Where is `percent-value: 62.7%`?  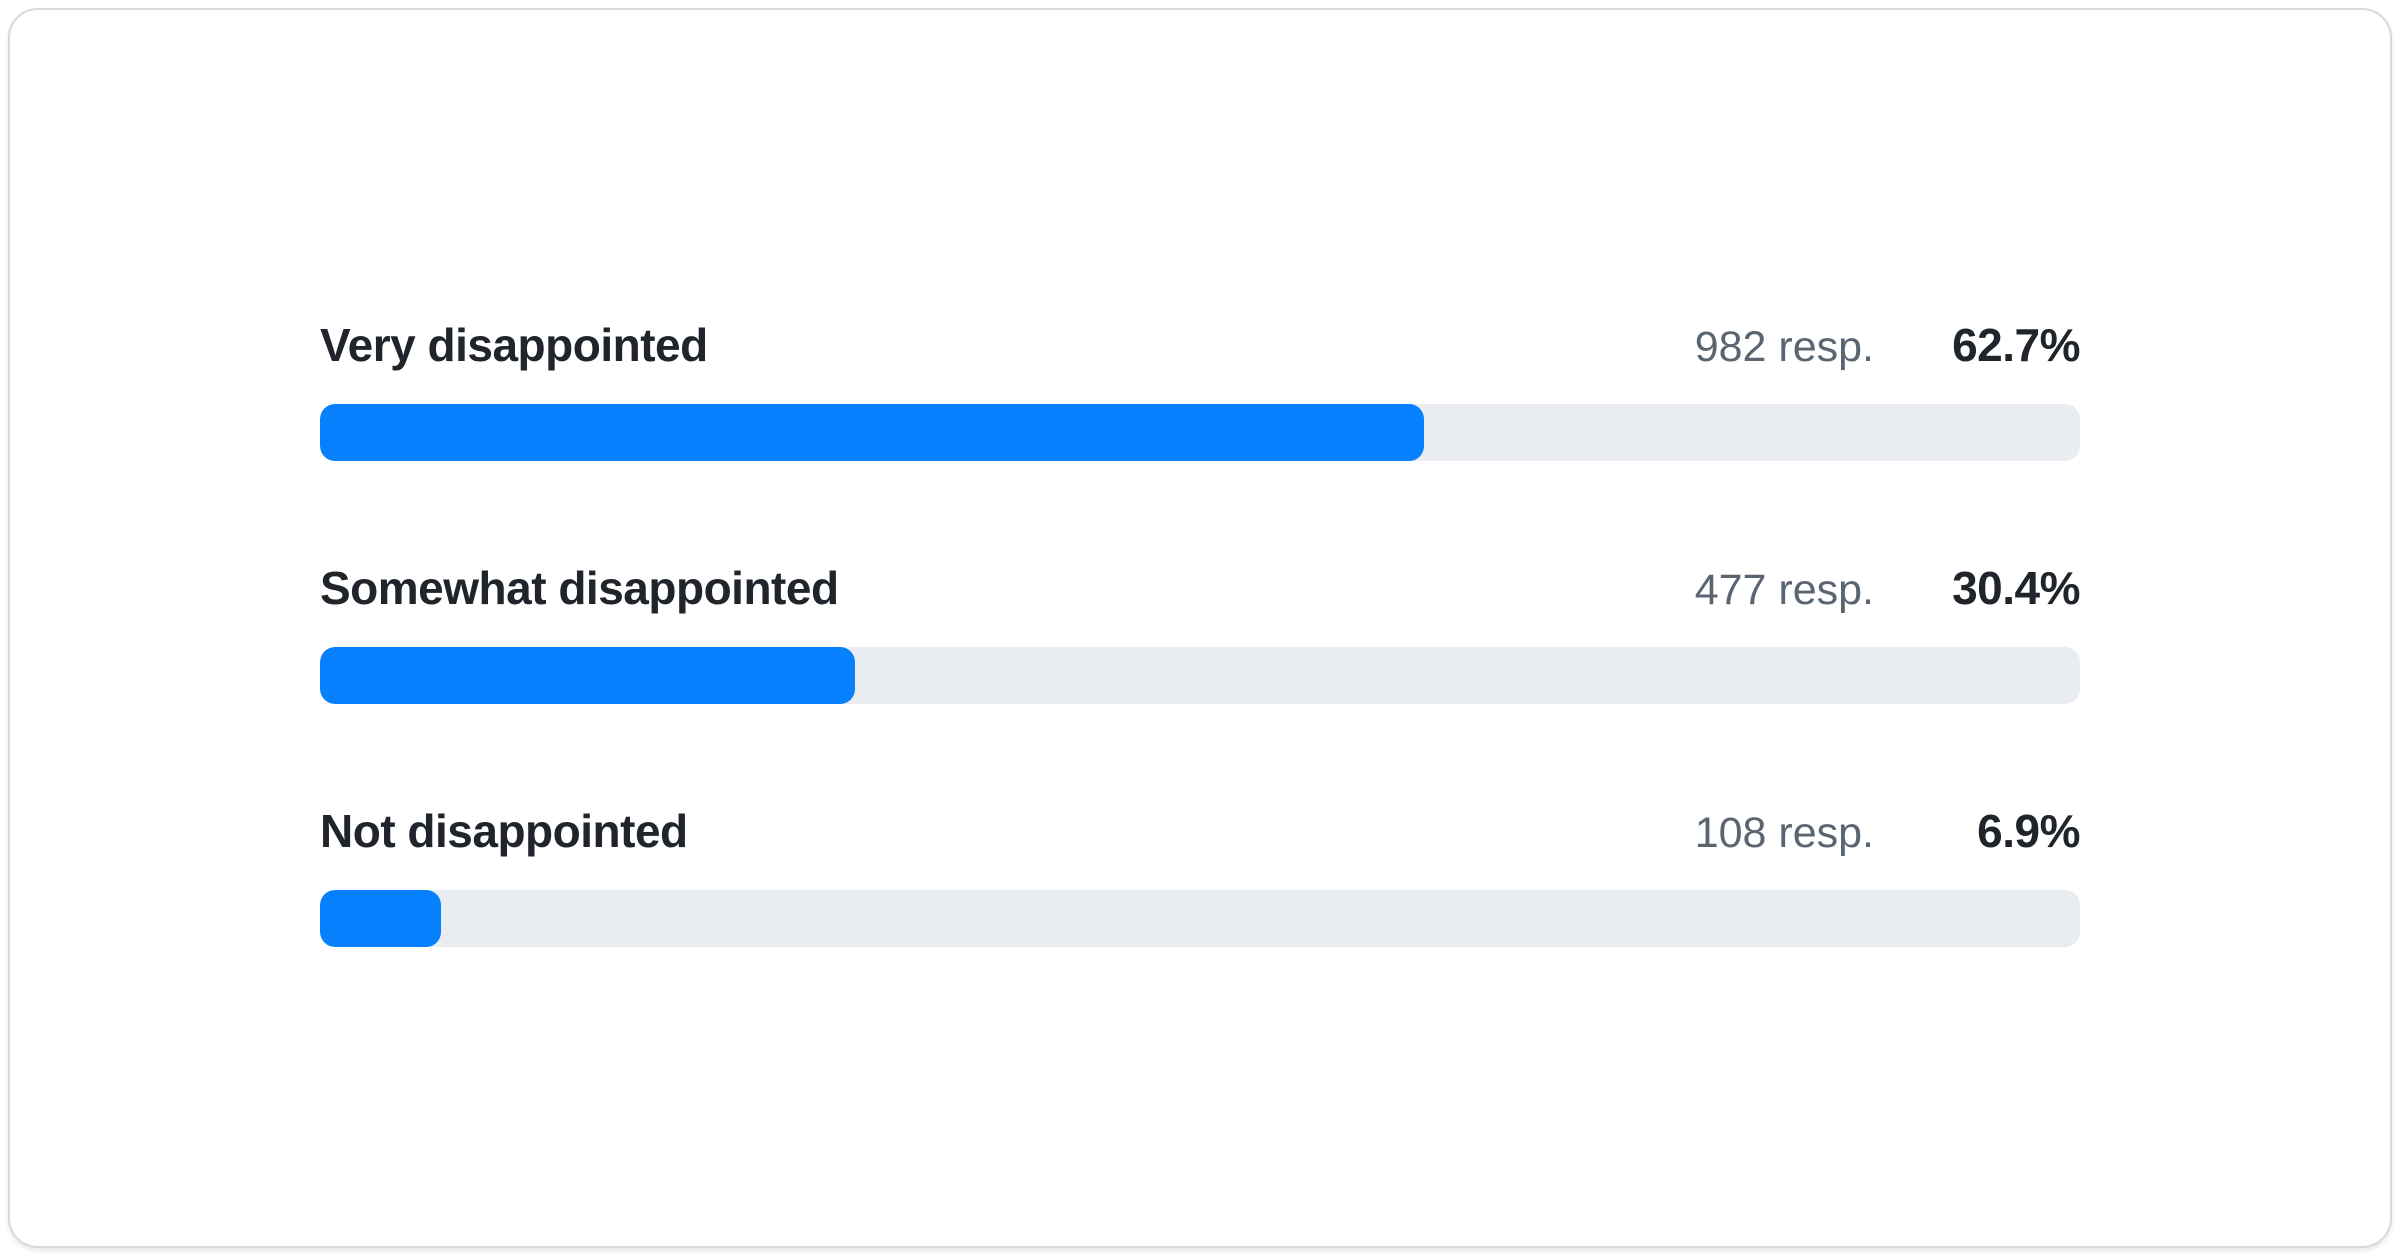 percent-value: 62.7% is located at coordinates (2016, 345).